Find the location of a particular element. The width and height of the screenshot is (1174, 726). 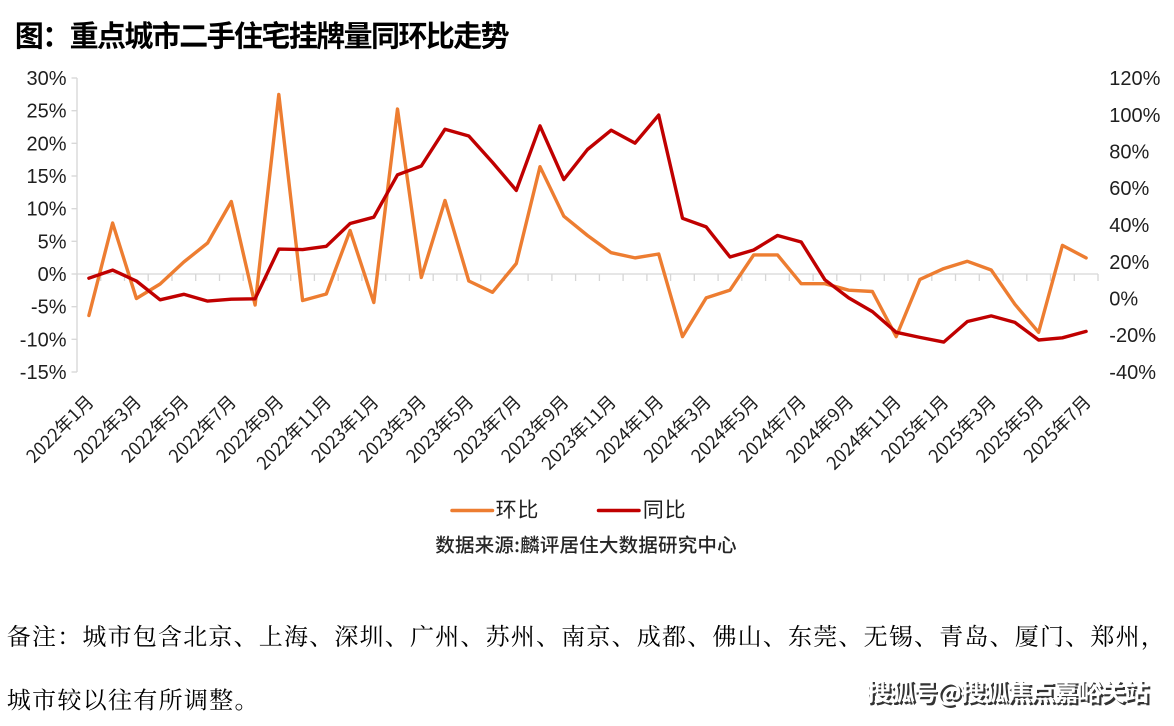

svg-text: -5% is located at coordinates (49, 308).